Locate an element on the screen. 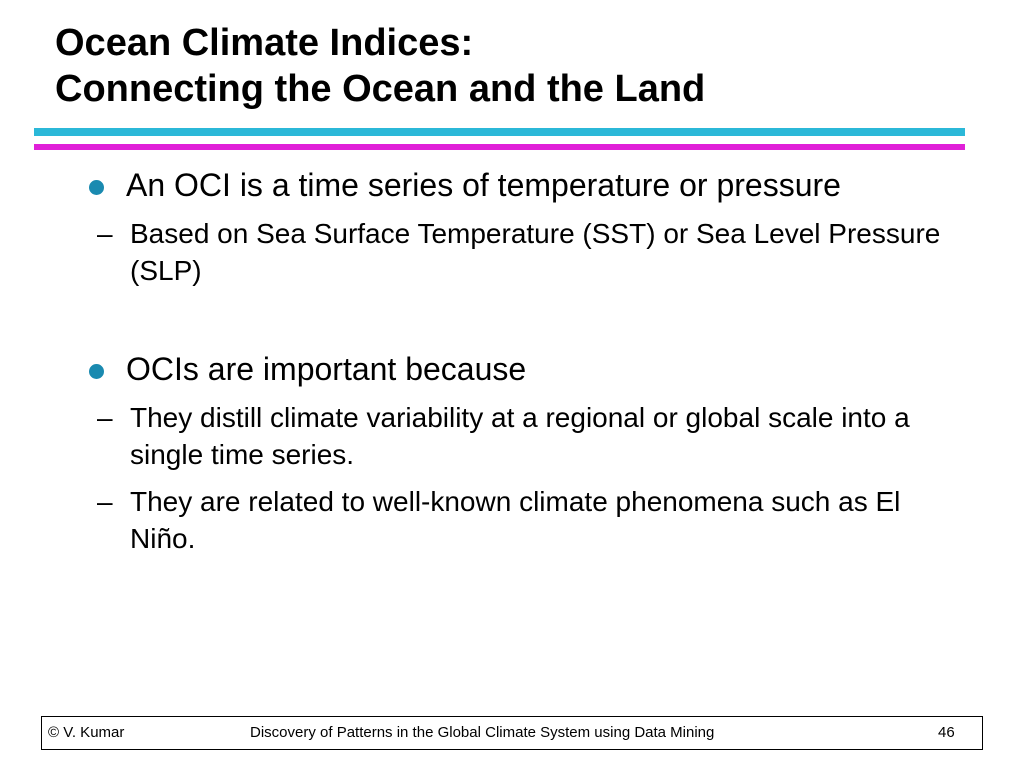  bullet: OCIs are important because is located at coordinates (515, 369).